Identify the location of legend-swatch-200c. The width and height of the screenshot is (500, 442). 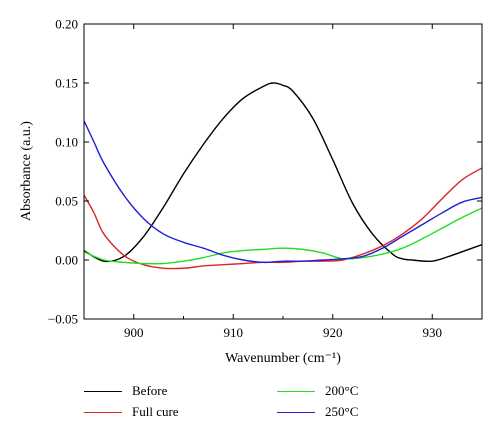
(296, 391).